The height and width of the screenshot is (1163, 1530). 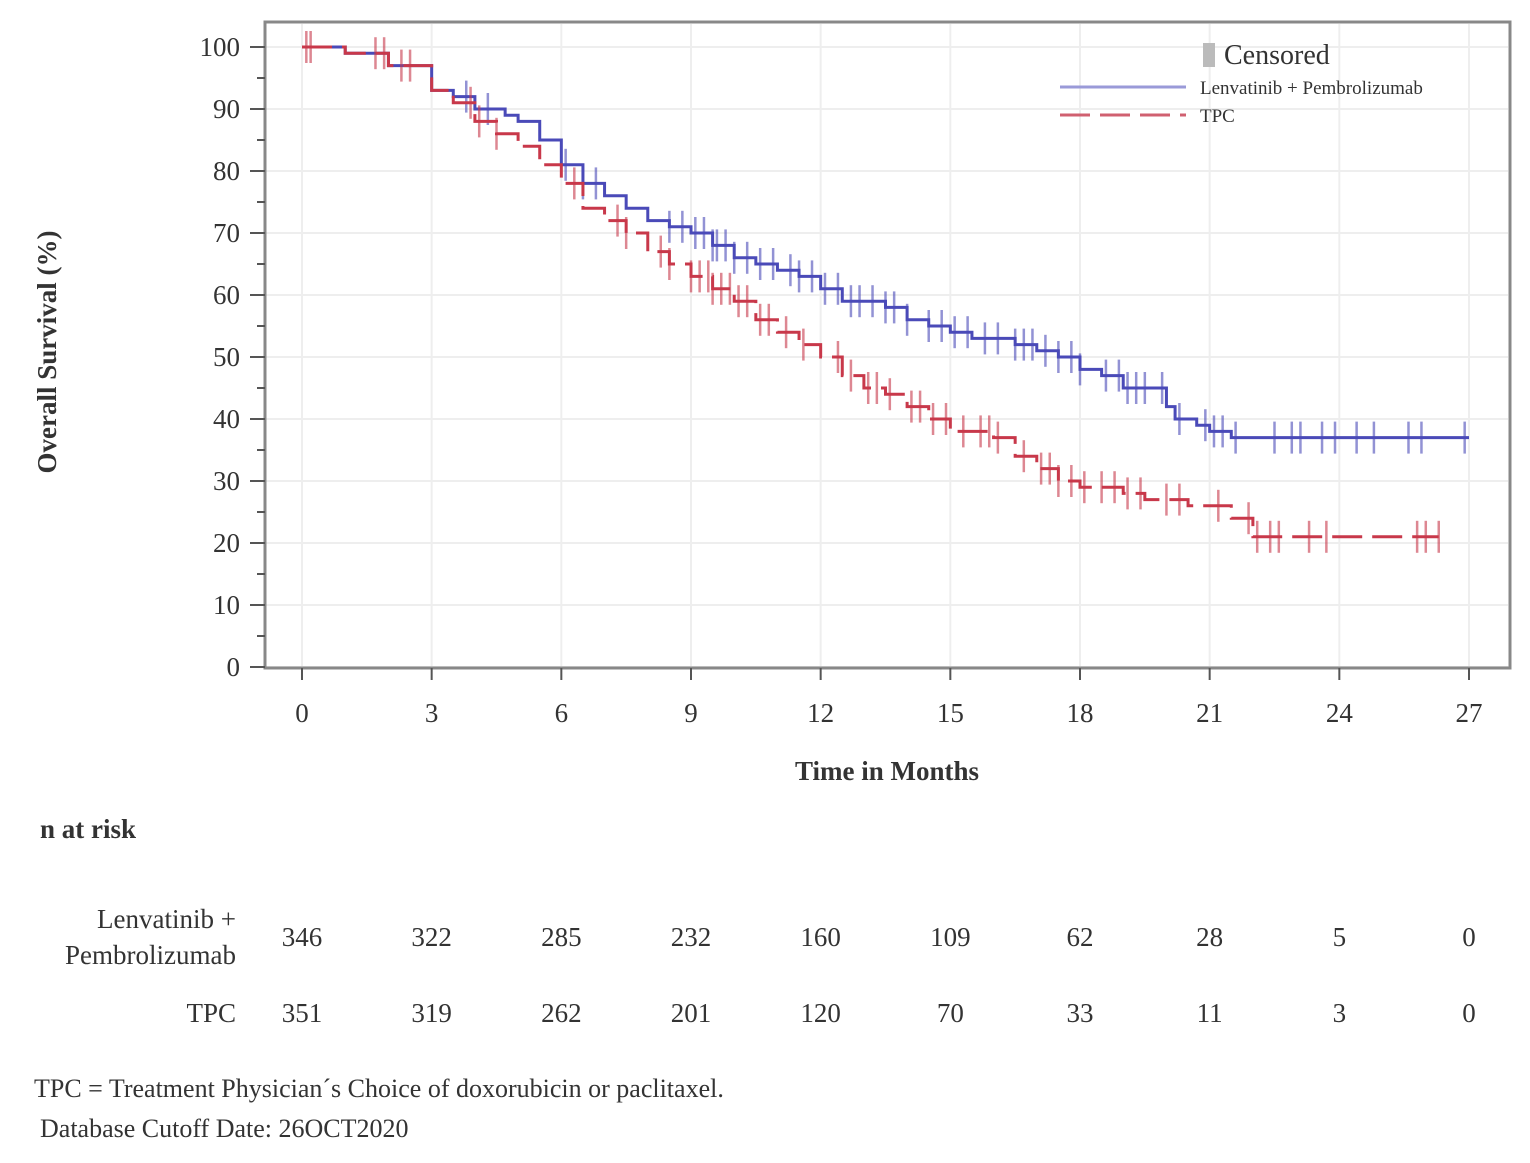 What do you see at coordinates (820, 713) in the screenshot?
I see `x-tick-label: 12` at bounding box center [820, 713].